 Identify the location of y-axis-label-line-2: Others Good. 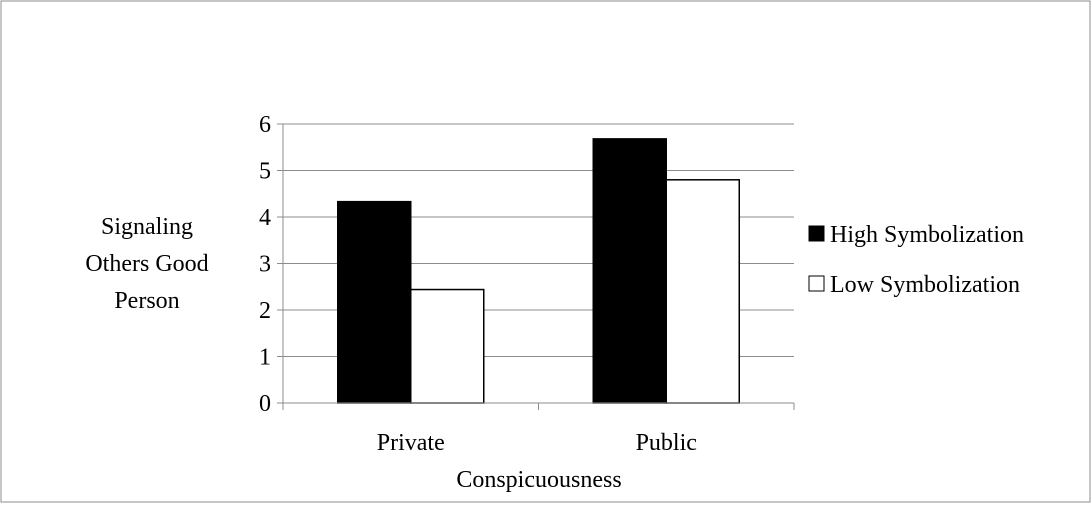
(146, 264).